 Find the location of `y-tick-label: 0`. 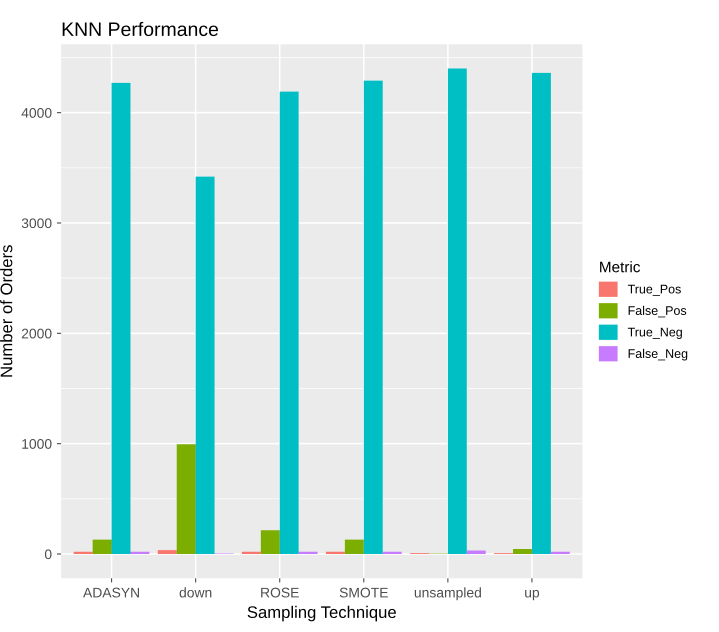

y-tick-label: 0 is located at coordinates (48, 554).